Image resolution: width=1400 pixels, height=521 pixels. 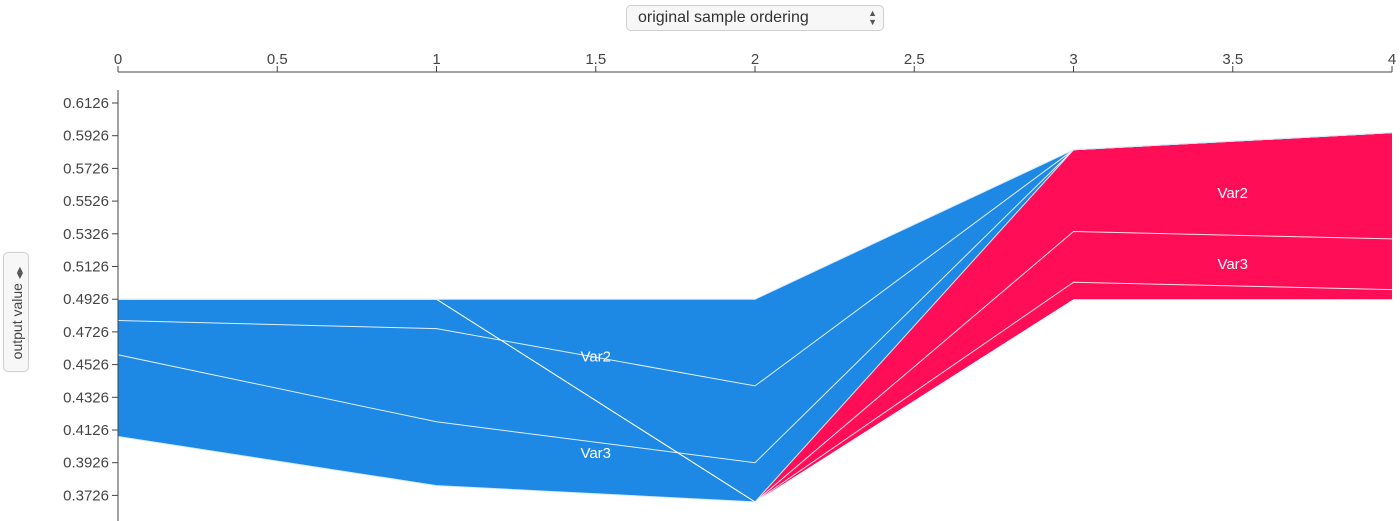 What do you see at coordinates (86, 201) in the screenshot?
I see `y-tick-label: 0.5526` at bounding box center [86, 201].